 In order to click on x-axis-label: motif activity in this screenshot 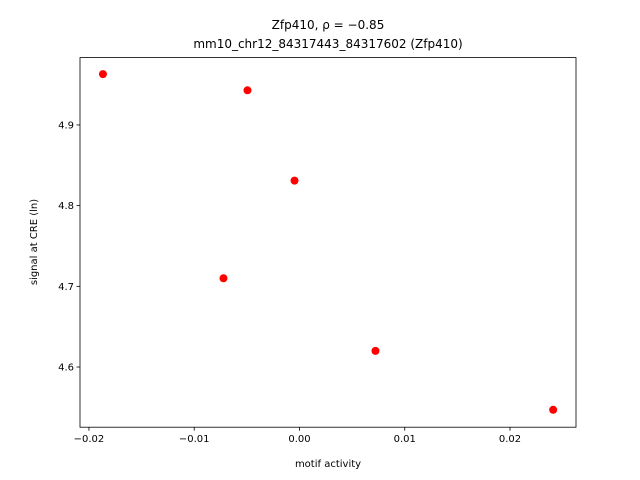, I will do `click(328, 464)`.